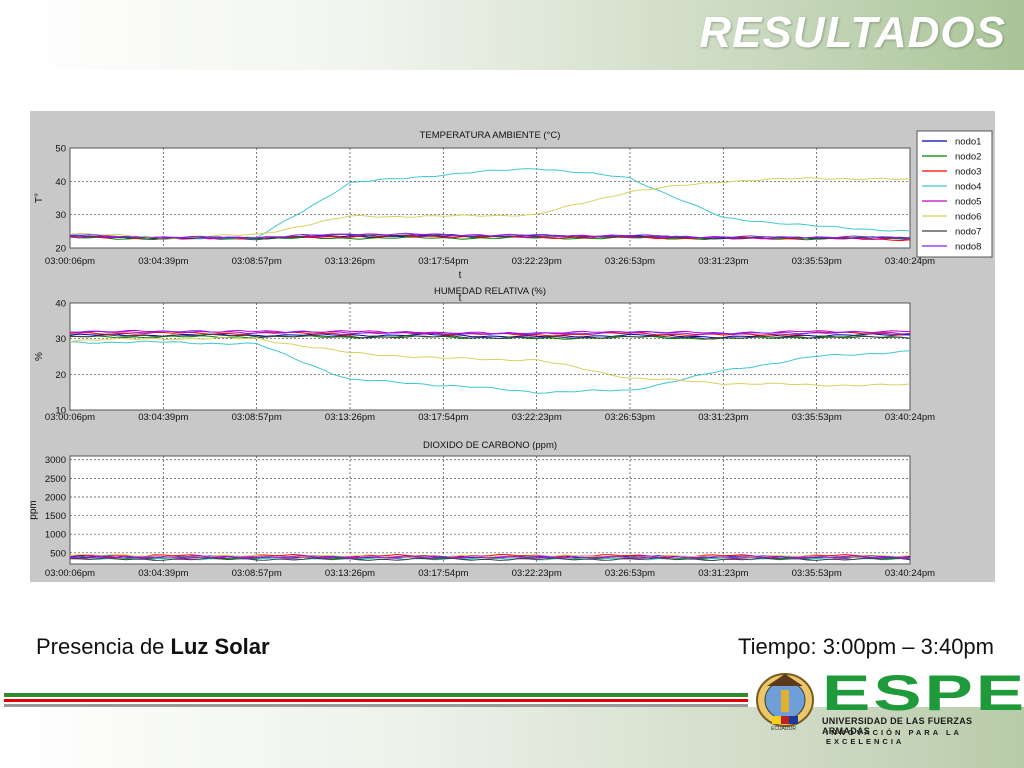 This screenshot has width=1024, height=768. I want to click on legend-label: nodo5, so click(968, 202).